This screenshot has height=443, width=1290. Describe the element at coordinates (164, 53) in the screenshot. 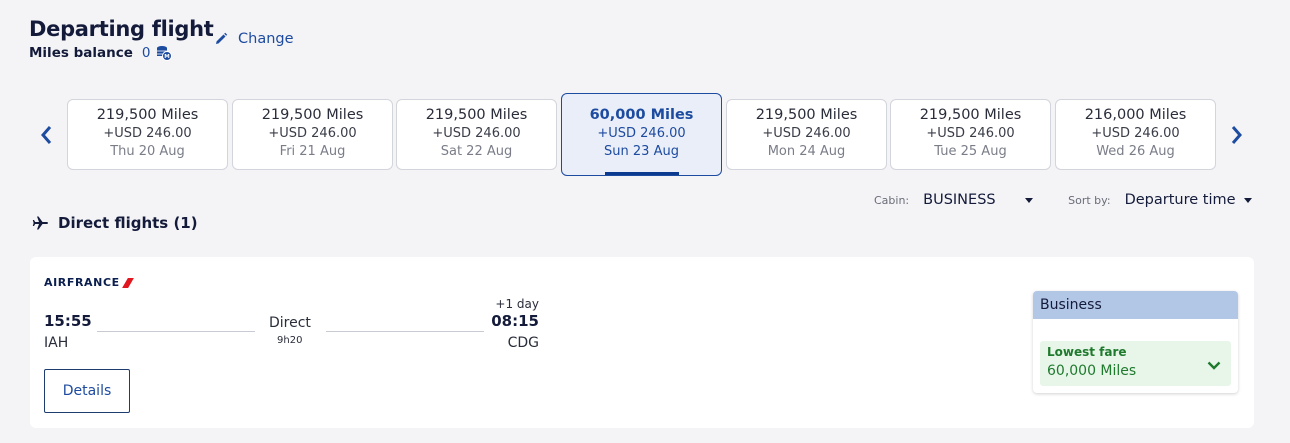

I see `miles-coin-icon: M` at that location.